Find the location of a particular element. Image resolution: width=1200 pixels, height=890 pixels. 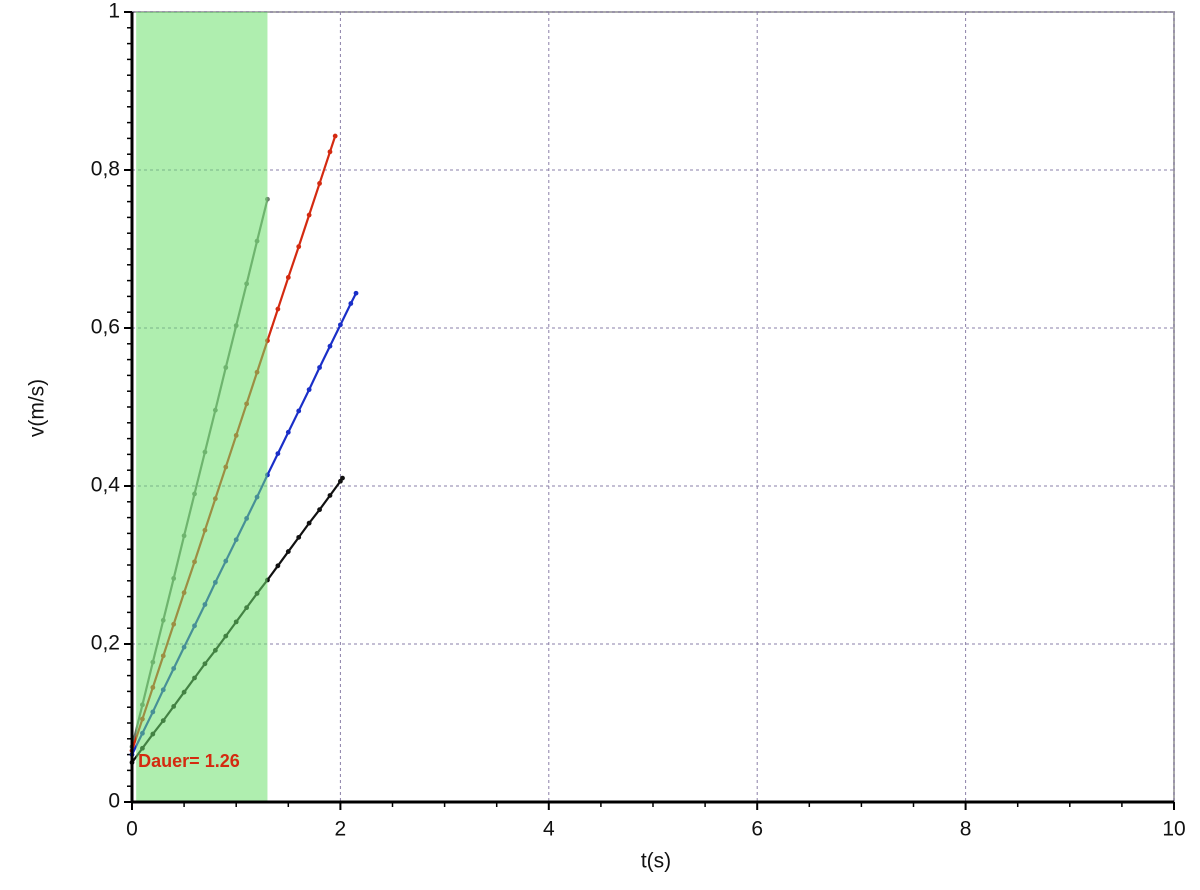

y-tick-label: 0,4 is located at coordinates (106, 485).